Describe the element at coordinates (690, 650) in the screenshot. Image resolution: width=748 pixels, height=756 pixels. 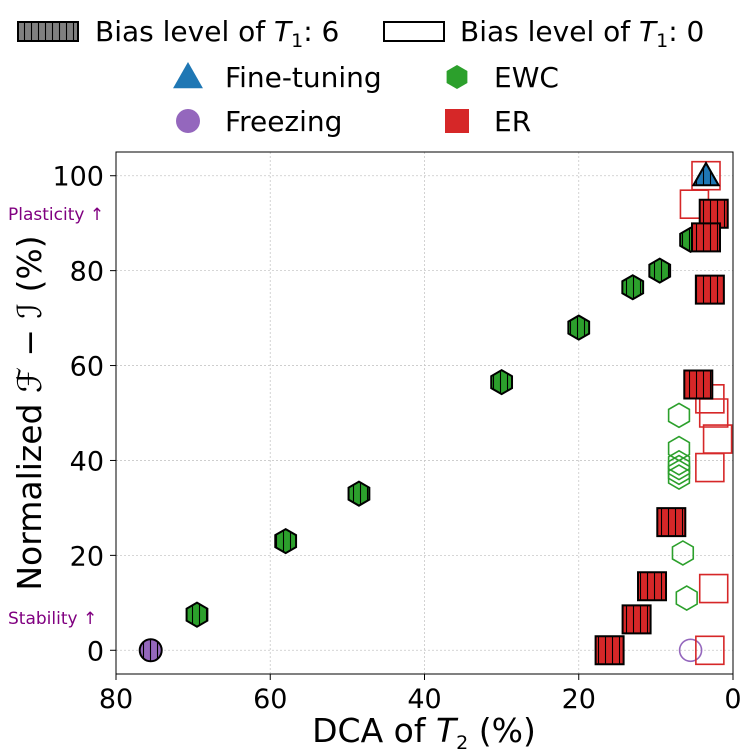
I see `freezing-point-bias0` at that location.